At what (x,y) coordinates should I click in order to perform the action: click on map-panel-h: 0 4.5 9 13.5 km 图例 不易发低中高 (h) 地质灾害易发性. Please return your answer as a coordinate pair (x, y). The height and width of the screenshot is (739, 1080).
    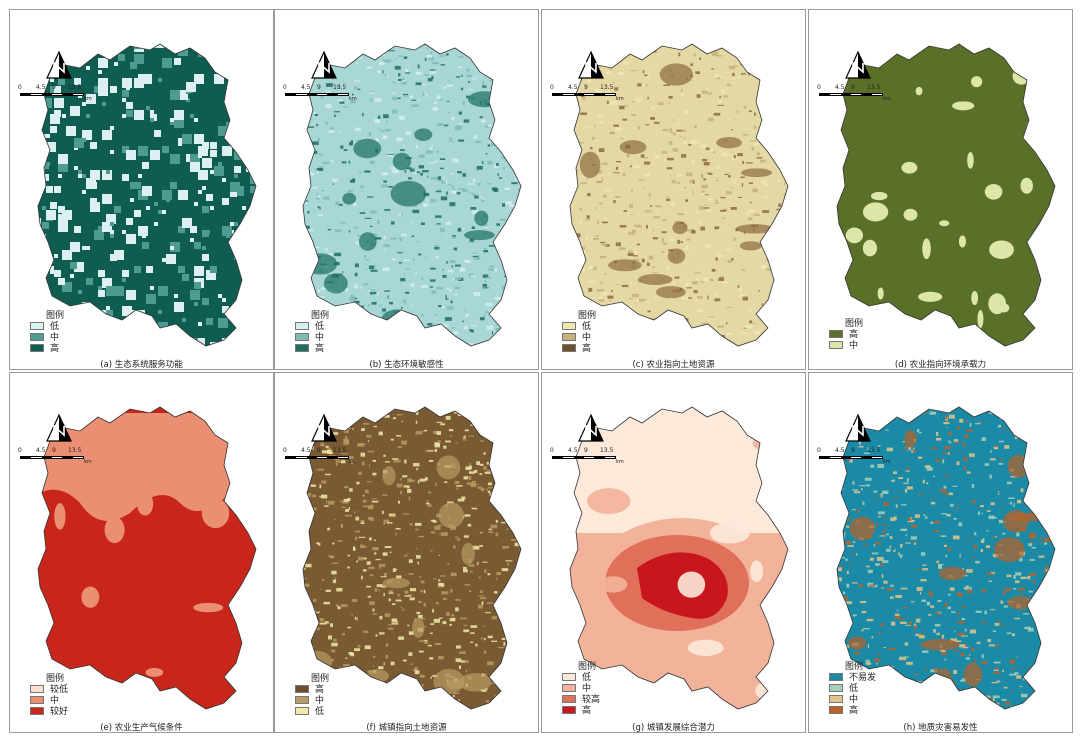
    Looking at the image, I should click on (940, 552).